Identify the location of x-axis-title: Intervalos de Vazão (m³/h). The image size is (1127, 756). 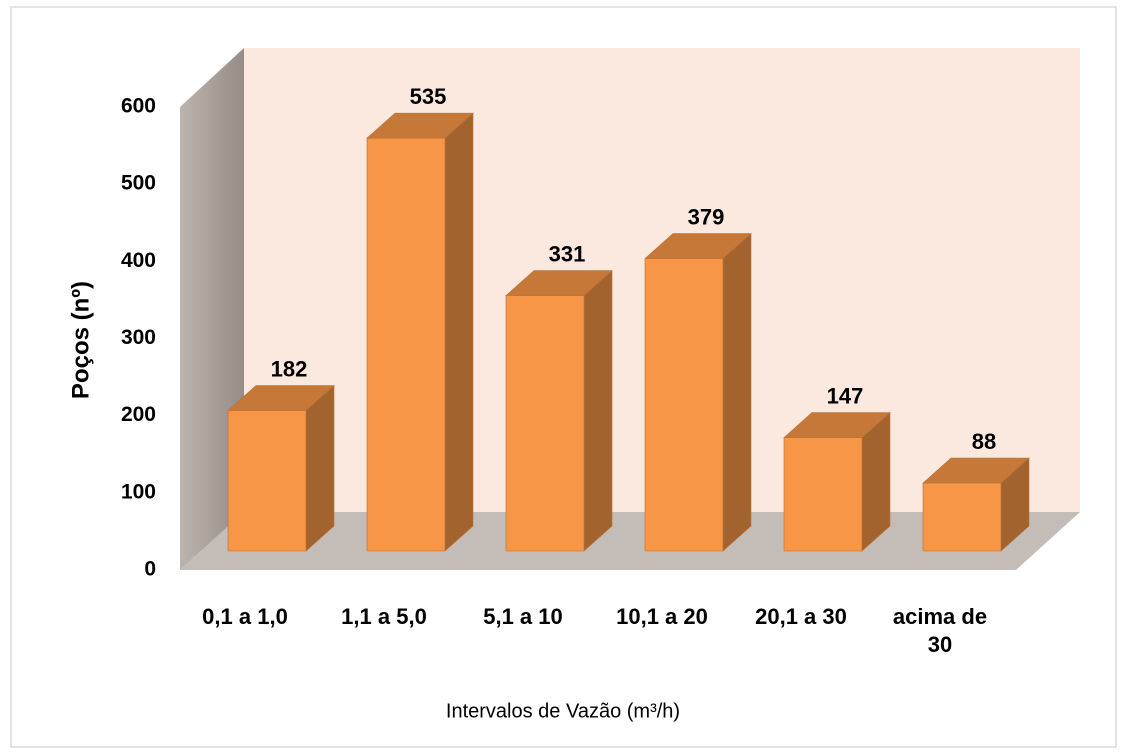
(563, 711).